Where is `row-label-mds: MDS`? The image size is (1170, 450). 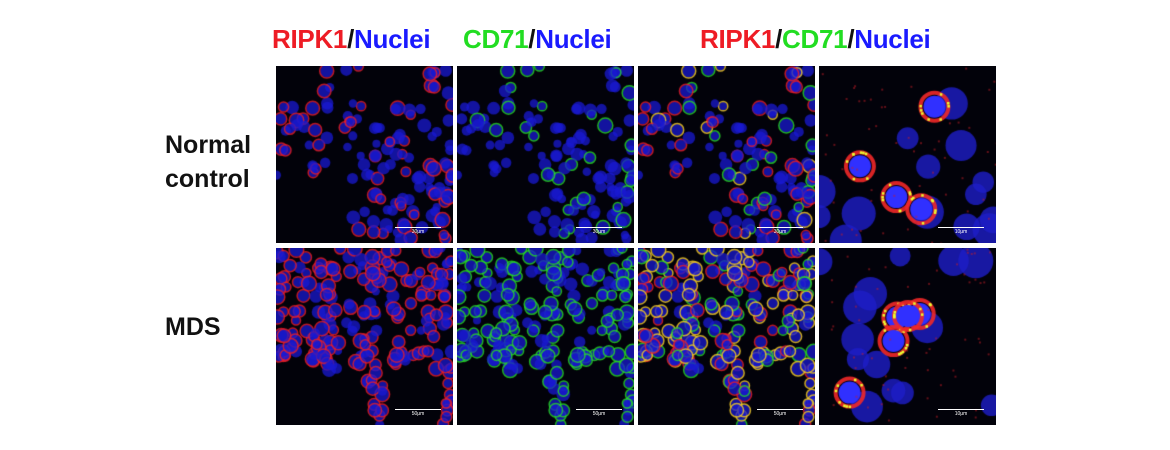
row-label-mds: MDS is located at coordinates (193, 327).